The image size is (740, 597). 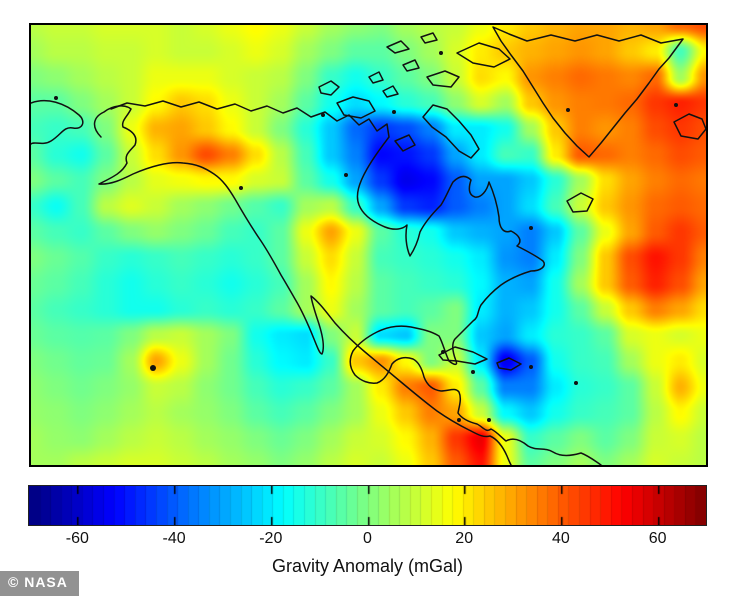 I want to click on colorbar-tick-label: 60, so click(x=657, y=538).